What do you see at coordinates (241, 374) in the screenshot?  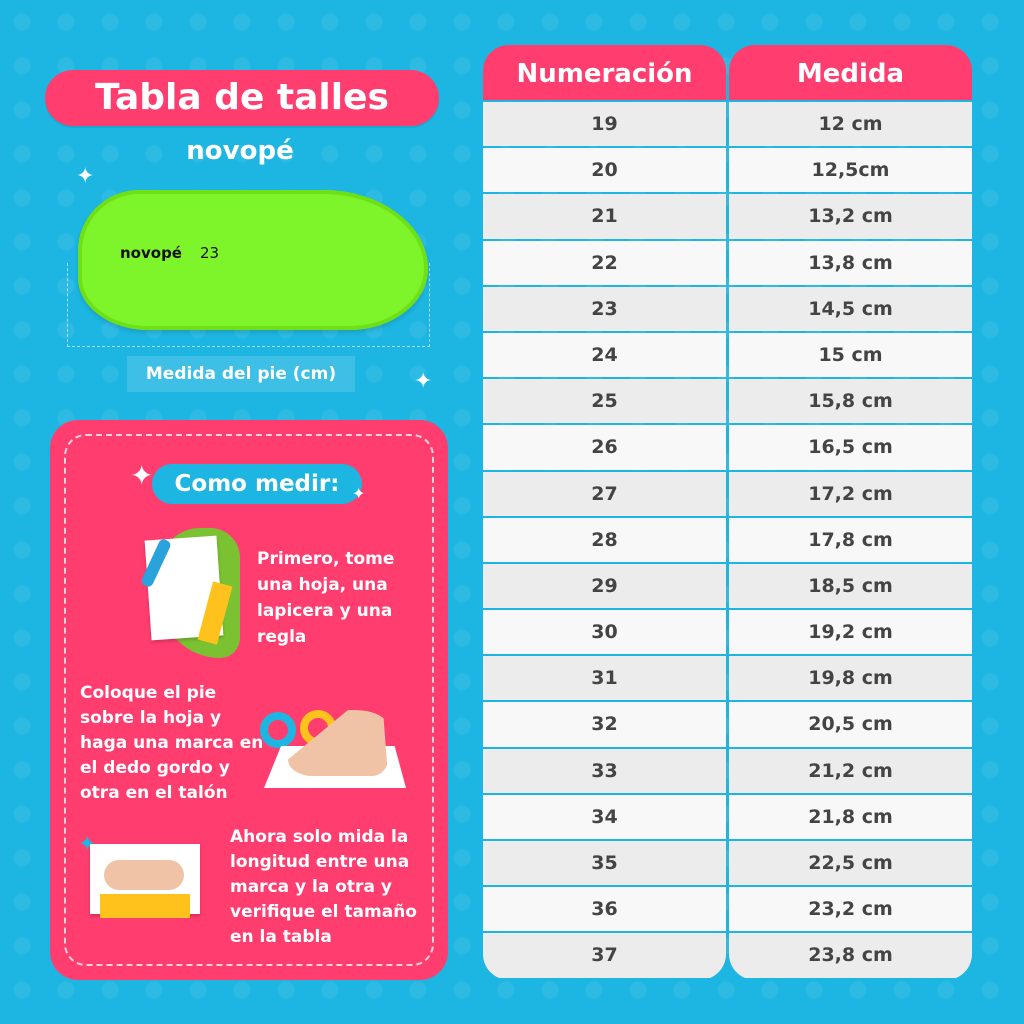 I see `measure-label: Medida del pie (cm)` at bounding box center [241, 374].